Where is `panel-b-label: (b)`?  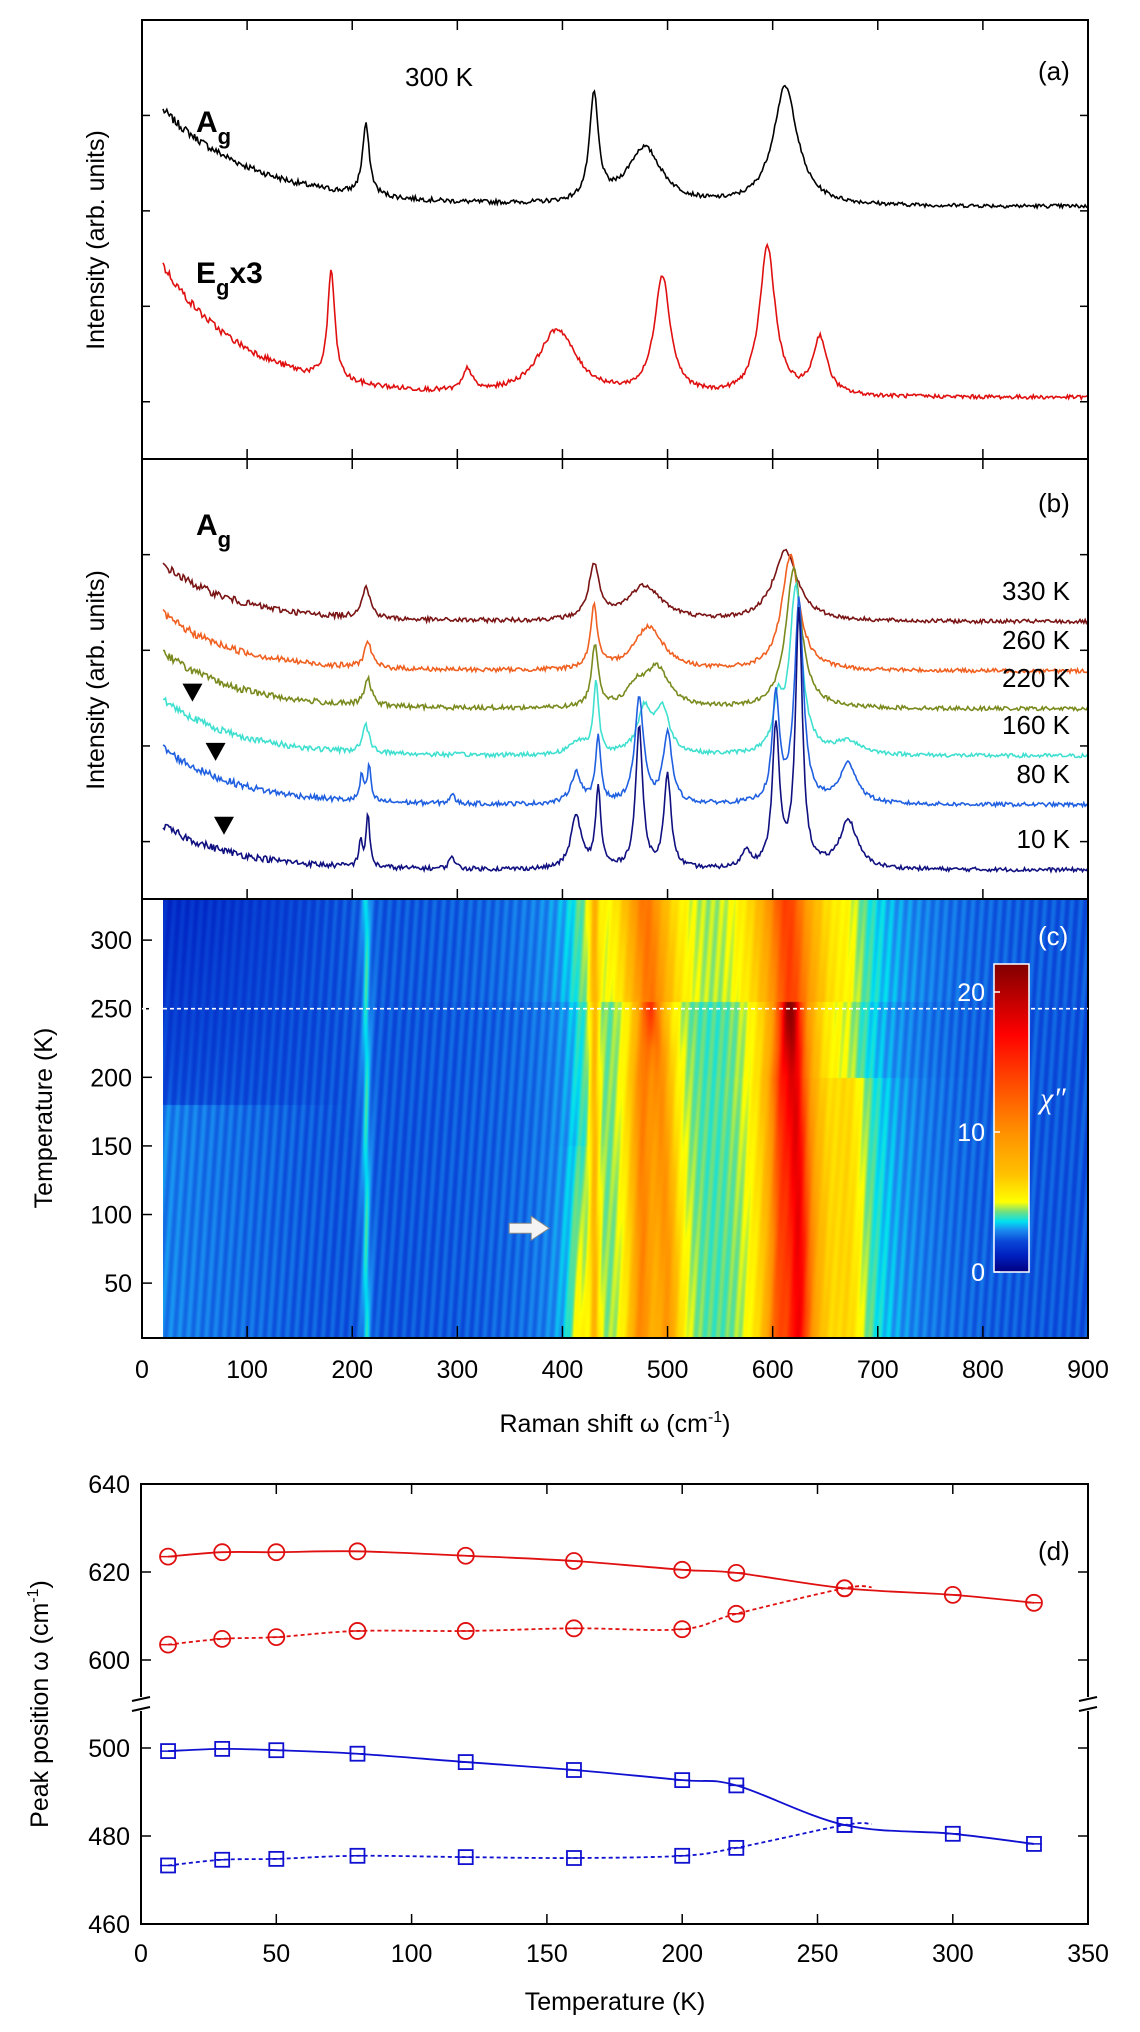 panel-b-label: (b) is located at coordinates (1054, 503).